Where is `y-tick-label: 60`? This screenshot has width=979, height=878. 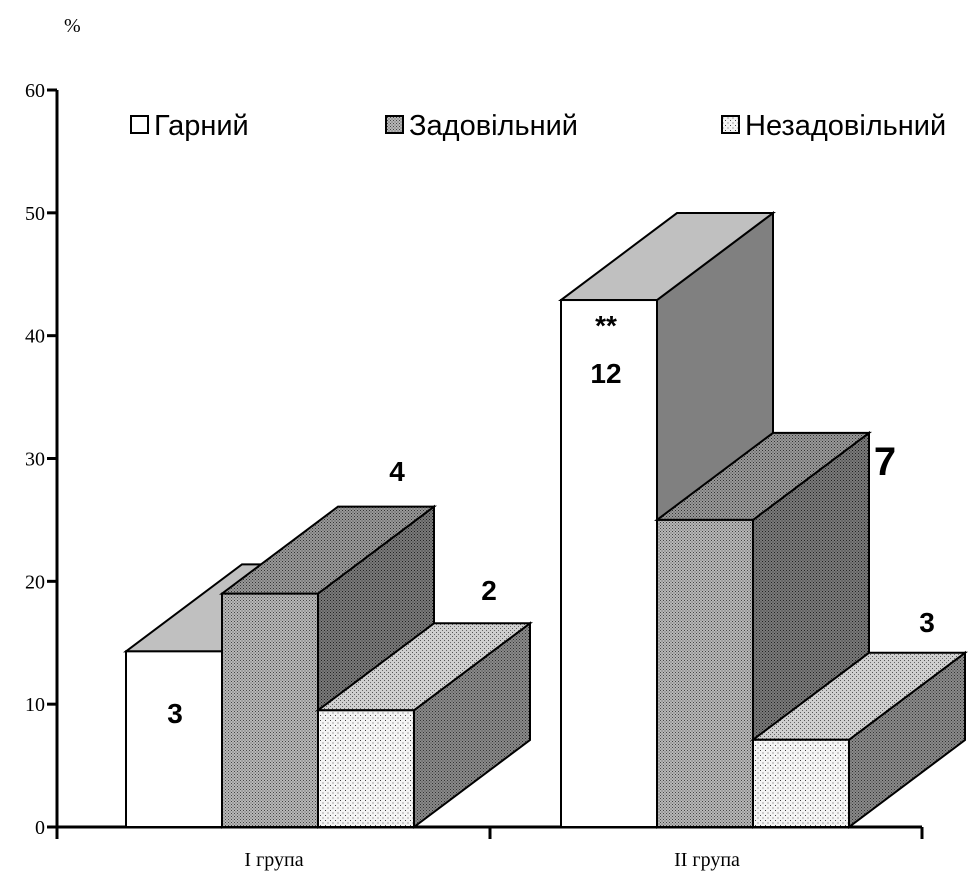
y-tick-label: 60 is located at coordinates (35, 91).